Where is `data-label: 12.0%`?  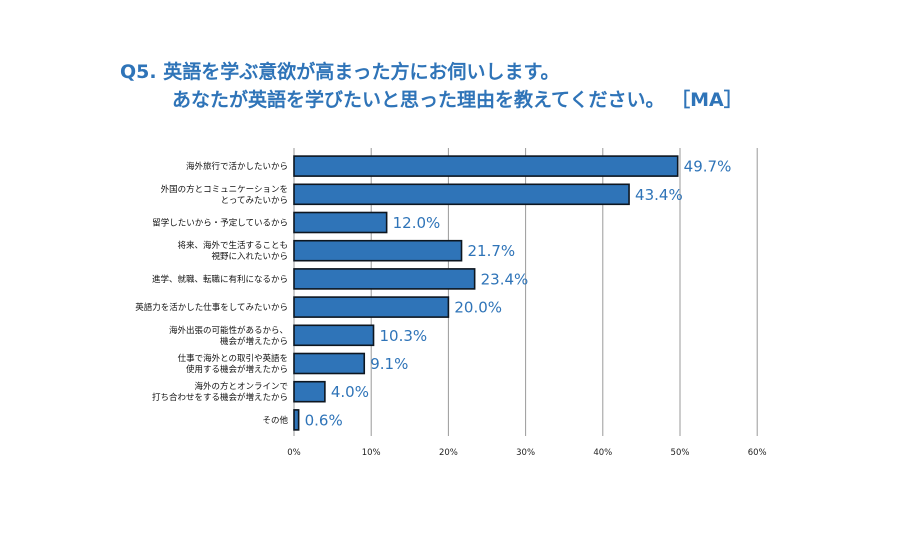 data-label: 12.0% is located at coordinates (417, 223).